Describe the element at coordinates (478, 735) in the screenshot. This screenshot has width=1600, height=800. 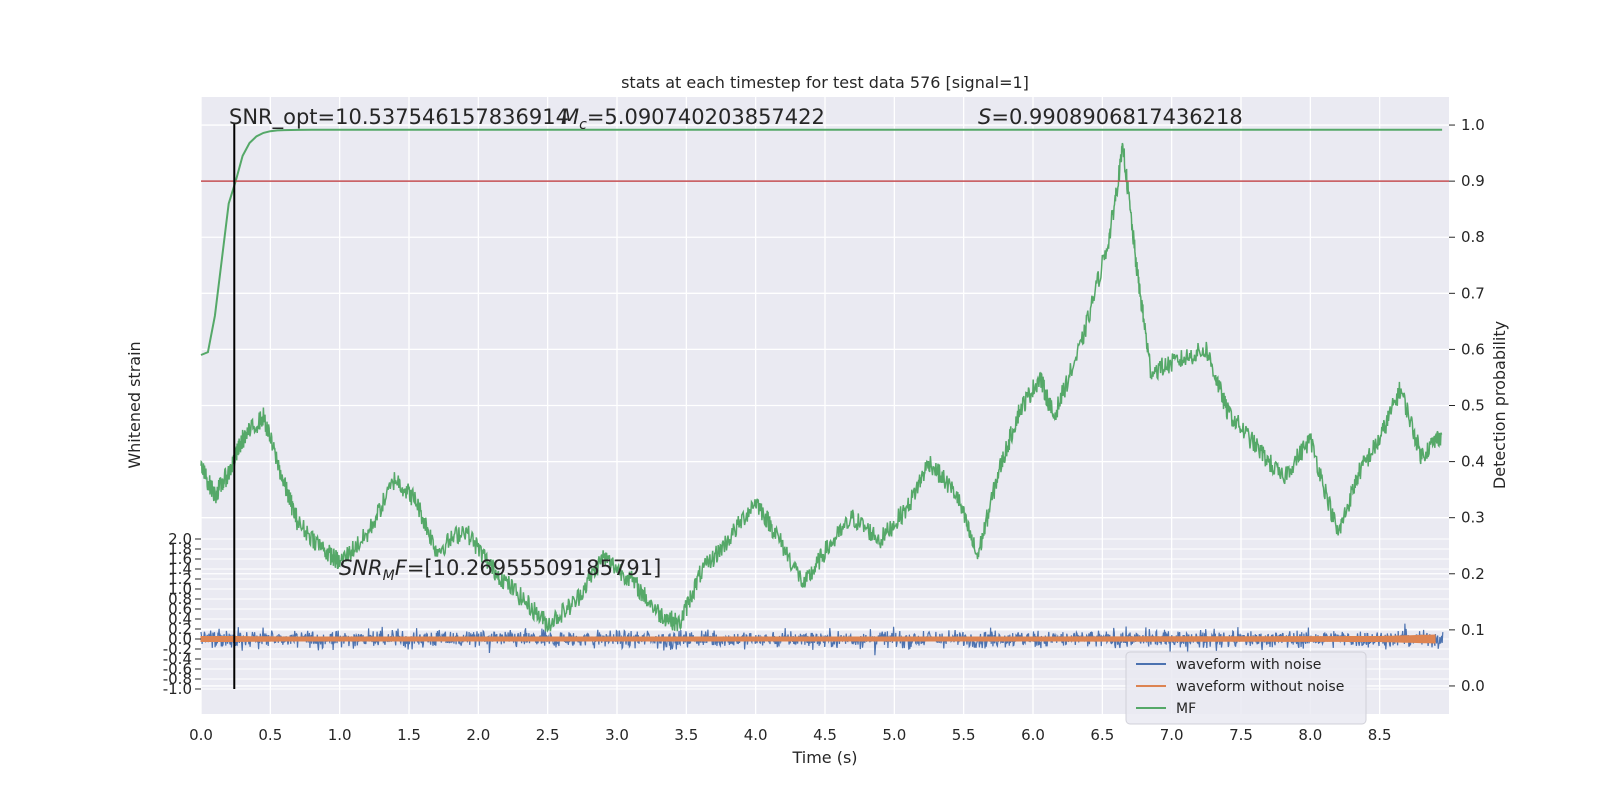
I see `x-tick-label: 2.0` at that location.